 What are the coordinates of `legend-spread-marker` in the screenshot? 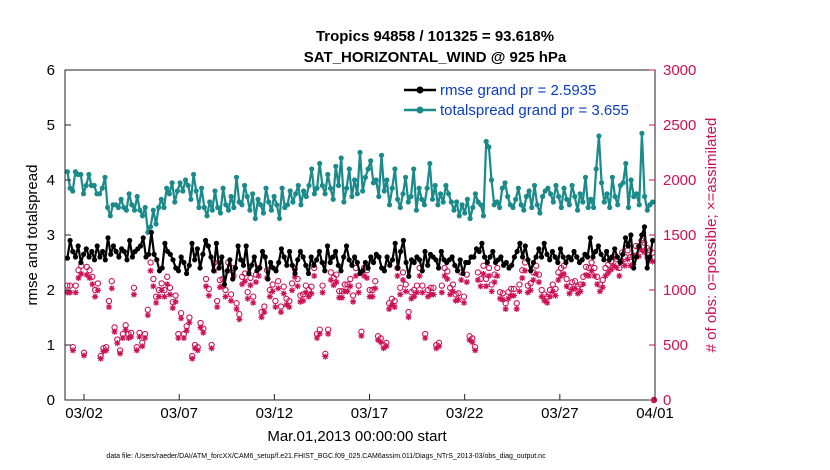 It's located at (420, 110).